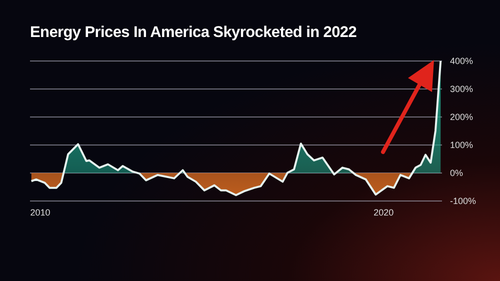 This screenshot has height=281, width=500. What do you see at coordinates (193, 33) in the screenshot?
I see `chart-title: Energy Prices In America Skyrocketed in 2022` at bounding box center [193, 33].